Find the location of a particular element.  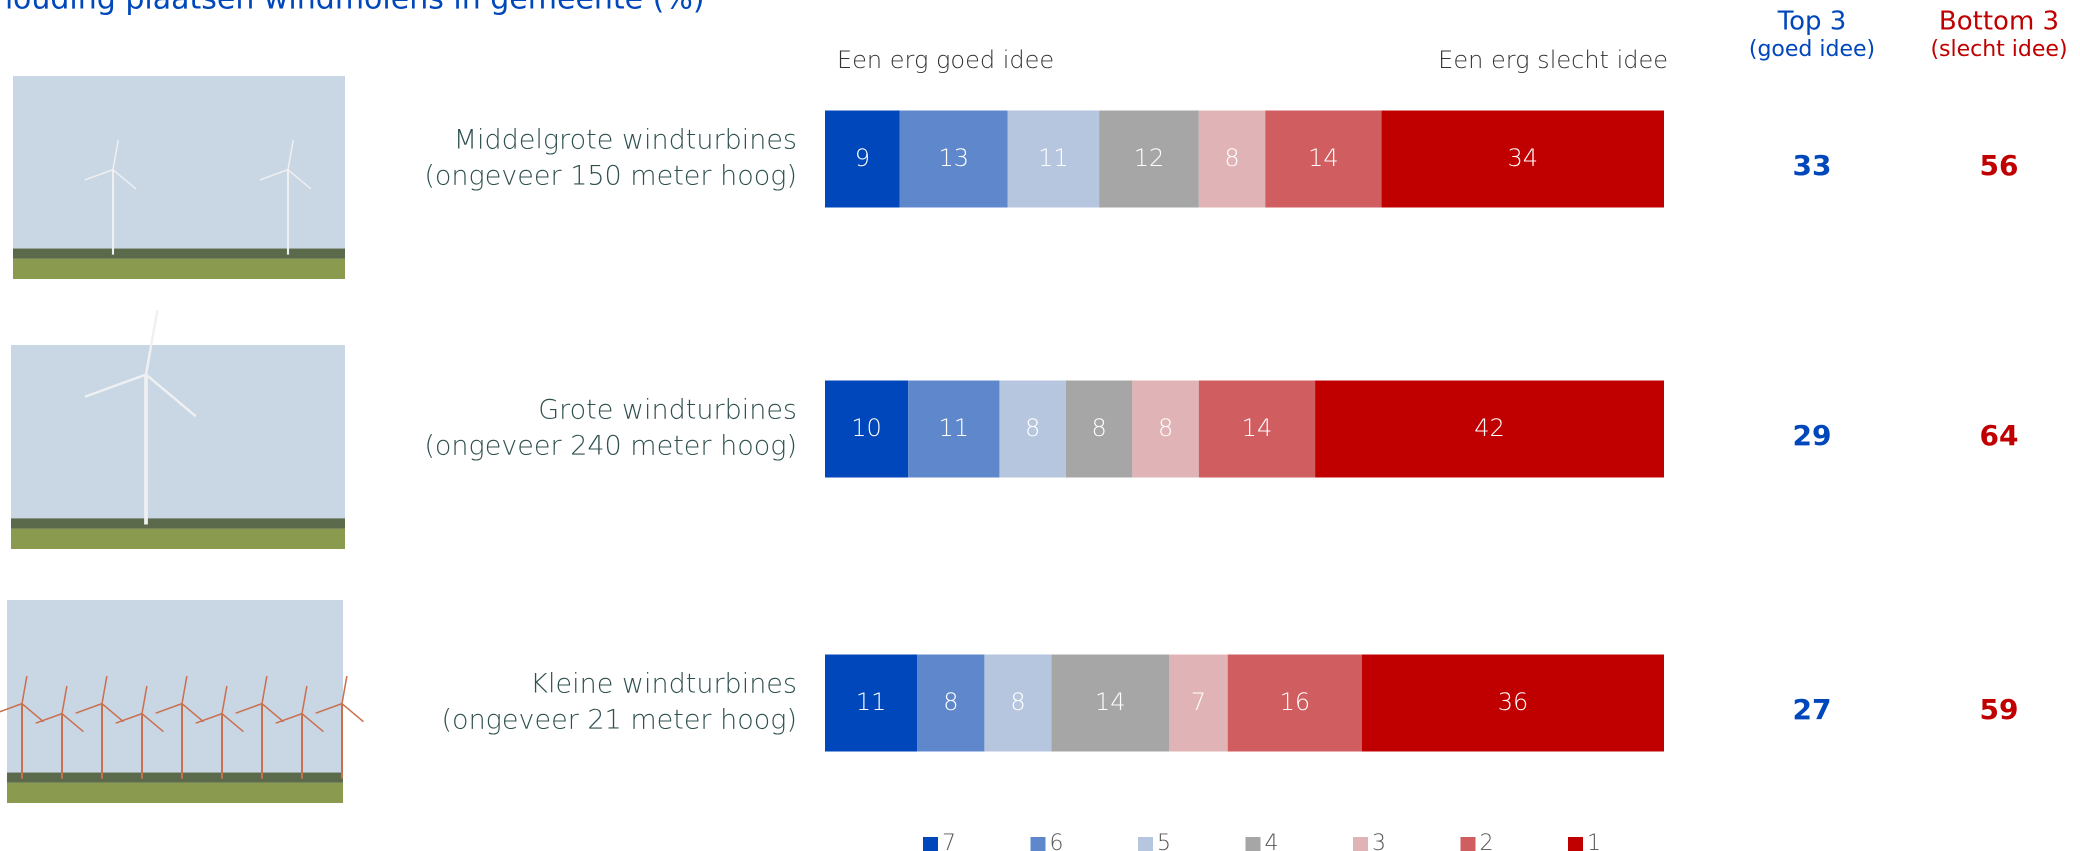

scale-left-label: Een erg goed idee is located at coordinates (945, 60).